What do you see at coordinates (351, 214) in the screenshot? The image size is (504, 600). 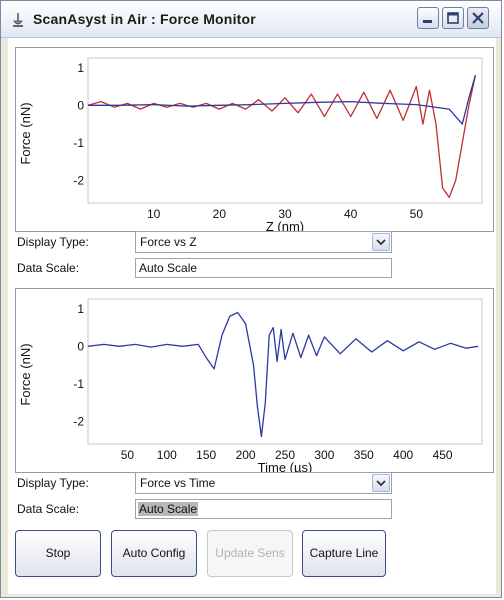 I see `x-tick-label: 40` at bounding box center [351, 214].